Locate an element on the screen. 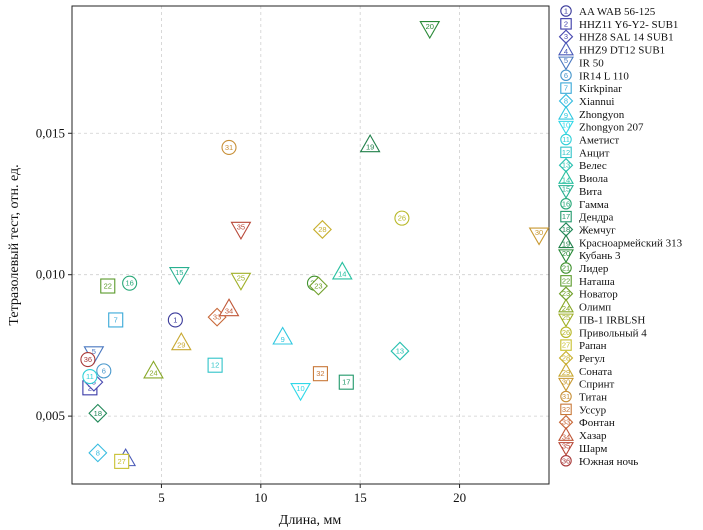 Image resolution: width=703 pixels, height=530 pixels. legend-marker-30: 30 is located at coordinates (566, 384).